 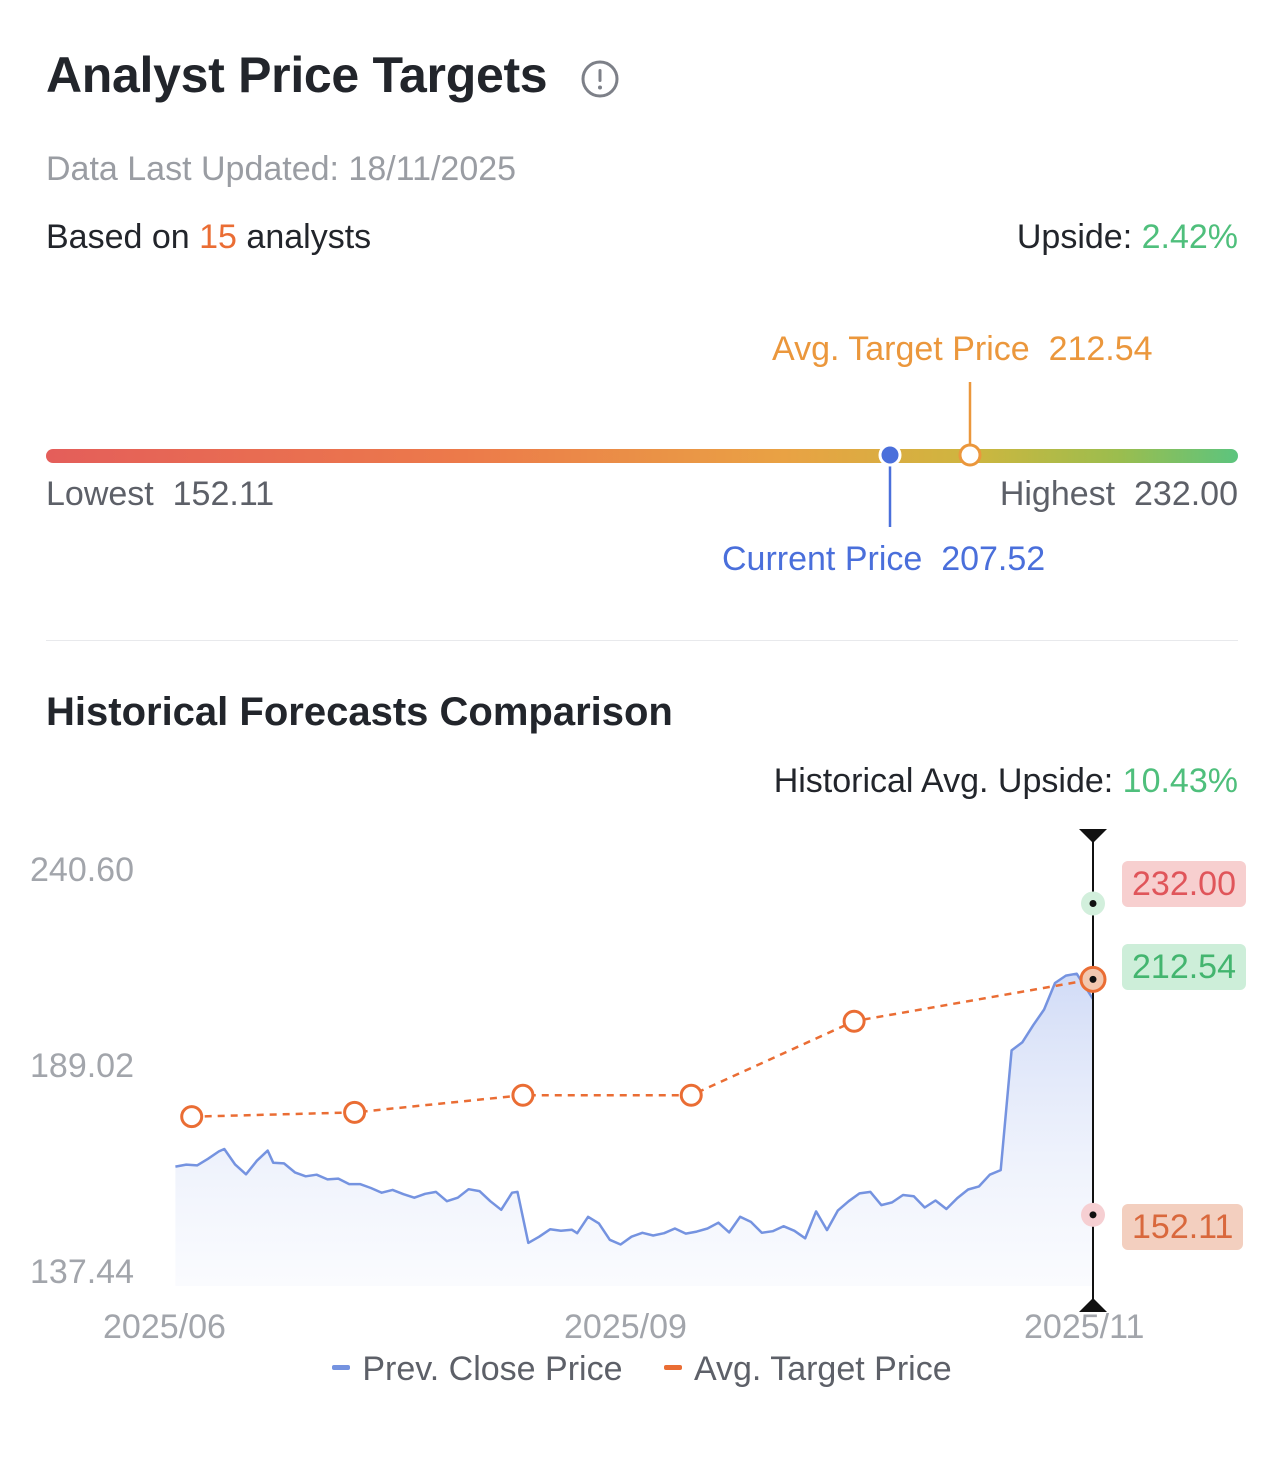 What do you see at coordinates (642, 1048) in the screenshot?
I see `avg-target-line` at bounding box center [642, 1048].